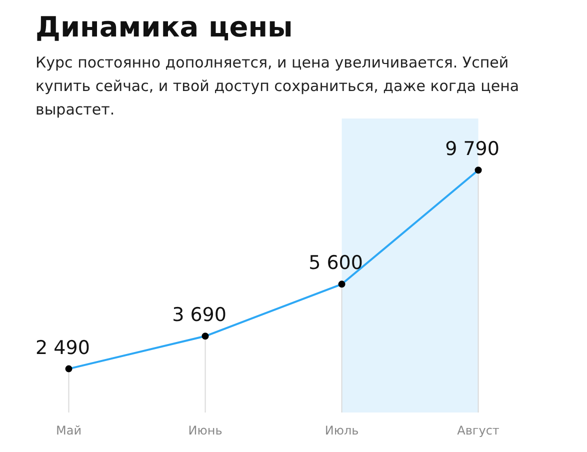 Image resolution: width=587 pixels, height=452 pixels. What do you see at coordinates (69, 431) in the screenshot?
I see `x-tick-label: Май` at bounding box center [69, 431].